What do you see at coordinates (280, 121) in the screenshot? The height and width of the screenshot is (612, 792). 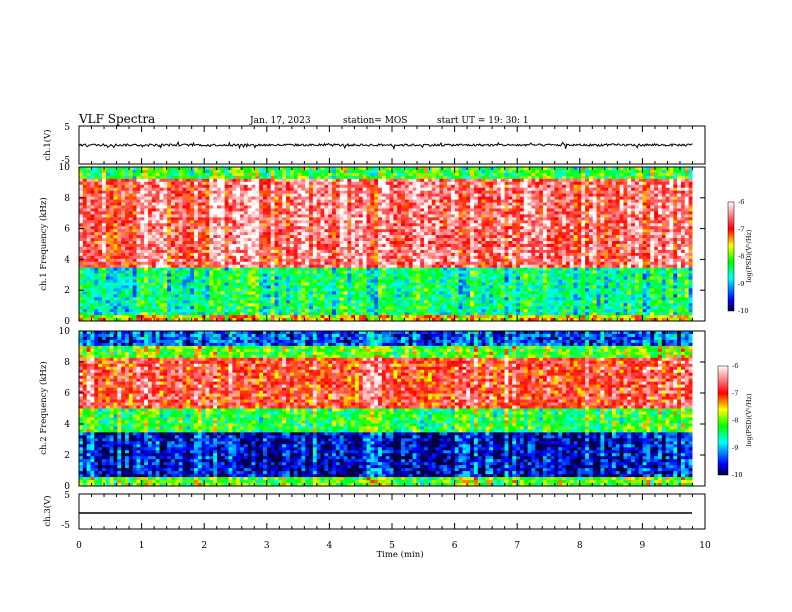 I see `date-label: Jan. 17, 2023` at bounding box center [280, 121].